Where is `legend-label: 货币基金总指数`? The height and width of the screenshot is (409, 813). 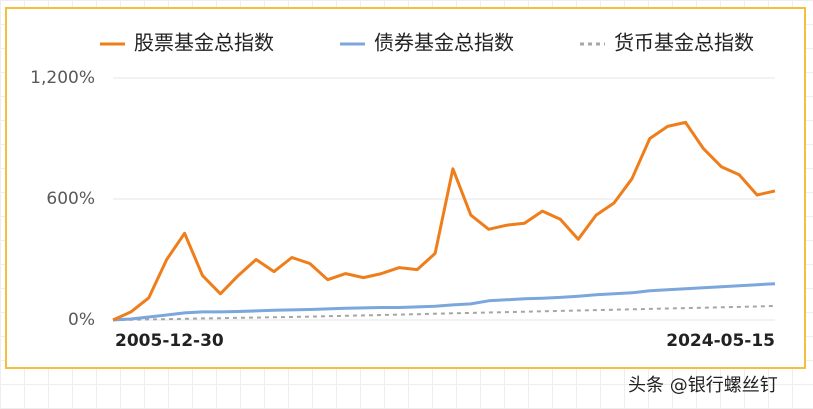 legend-label: 货币基金总指数 is located at coordinates (684, 43).